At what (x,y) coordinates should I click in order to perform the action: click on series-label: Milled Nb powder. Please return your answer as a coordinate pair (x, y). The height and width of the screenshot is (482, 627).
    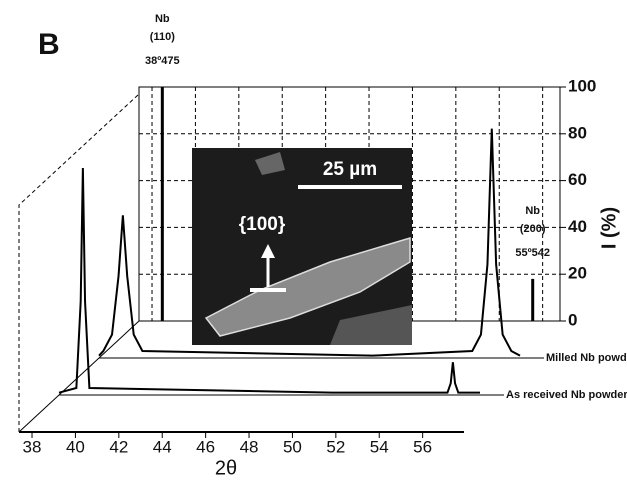
    Looking at the image, I should click on (586, 358).